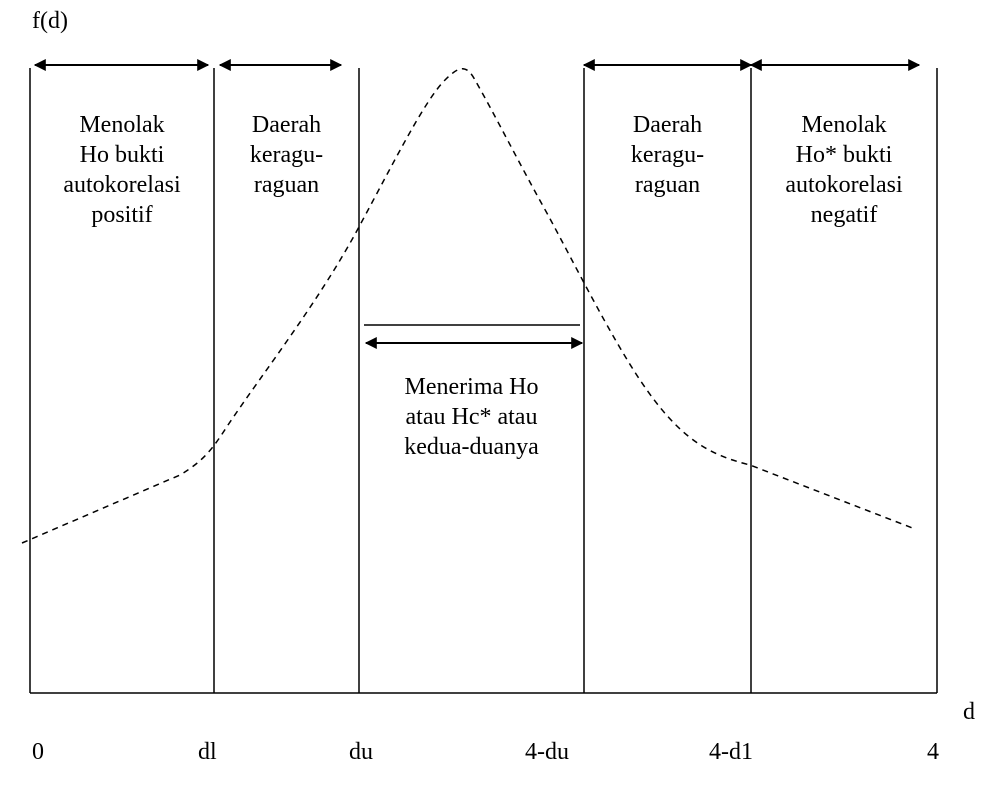 The image size is (996, 790). Describe the element at coordinates (471, 387) in the screenshot. I see `region-text-line: Menerima Ho` at that location.